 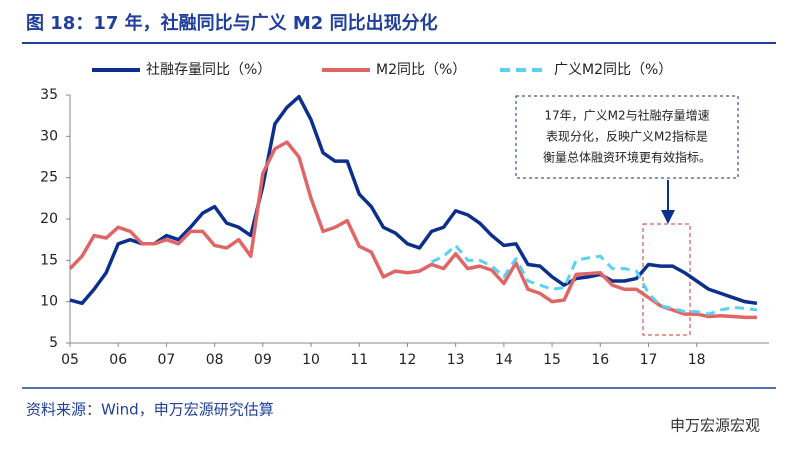 I want to click on x-tick-label: 05, so click(x=70, y=360).